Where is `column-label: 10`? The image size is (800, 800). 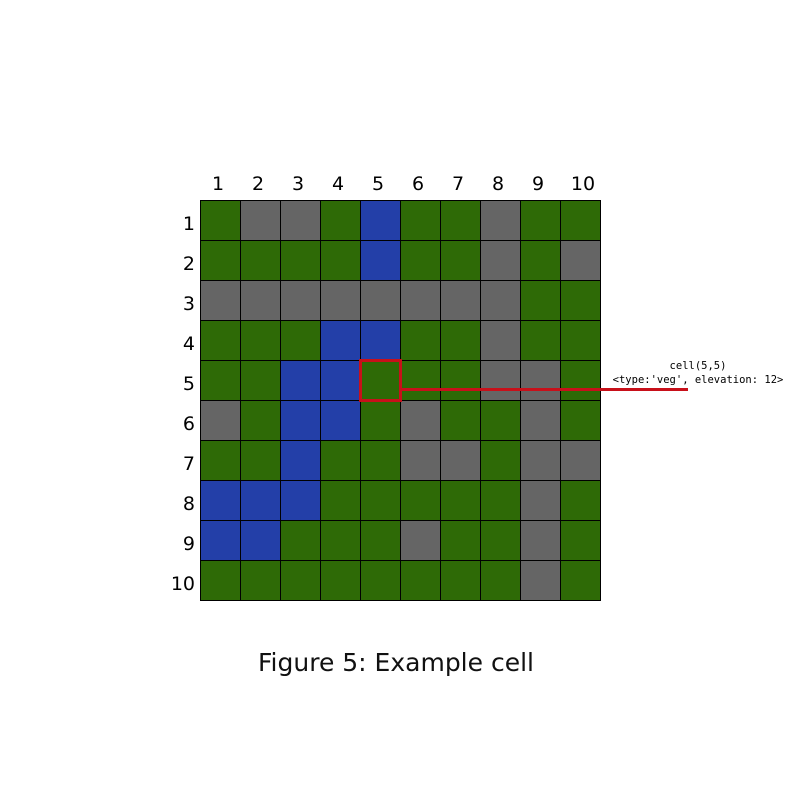
column-label: 10 is located at coordinates (583, 184).